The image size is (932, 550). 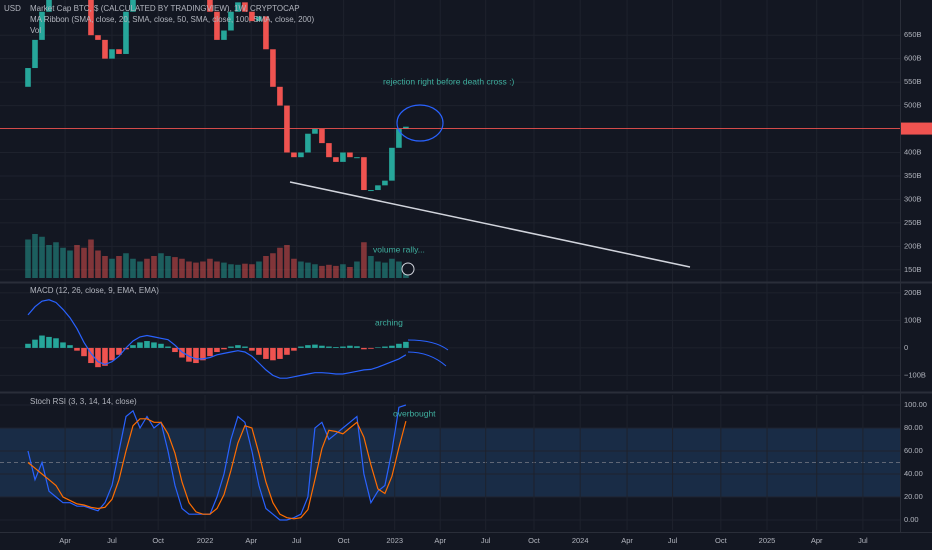 I want to click on highlight-circle, so click(x=420, y=123).